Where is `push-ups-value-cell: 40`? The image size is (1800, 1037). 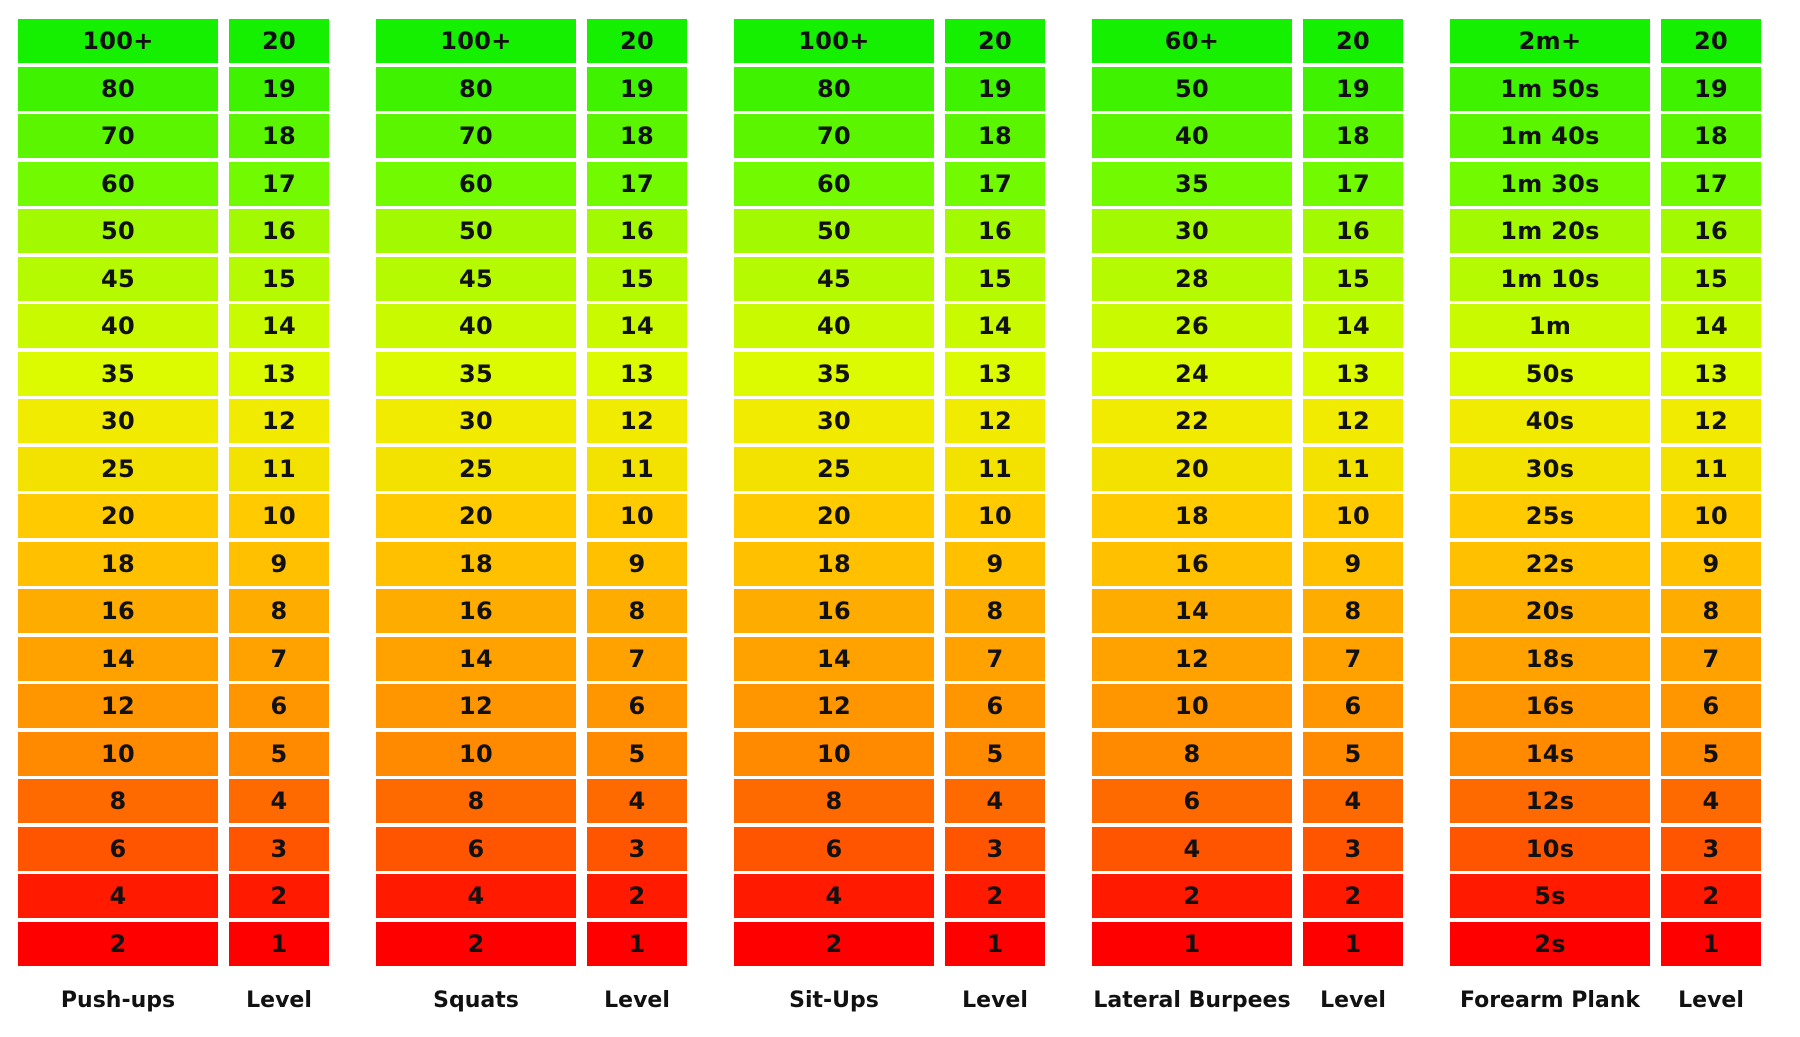 push-ups-value-cell: 40 is located at coordinates (118, 326).